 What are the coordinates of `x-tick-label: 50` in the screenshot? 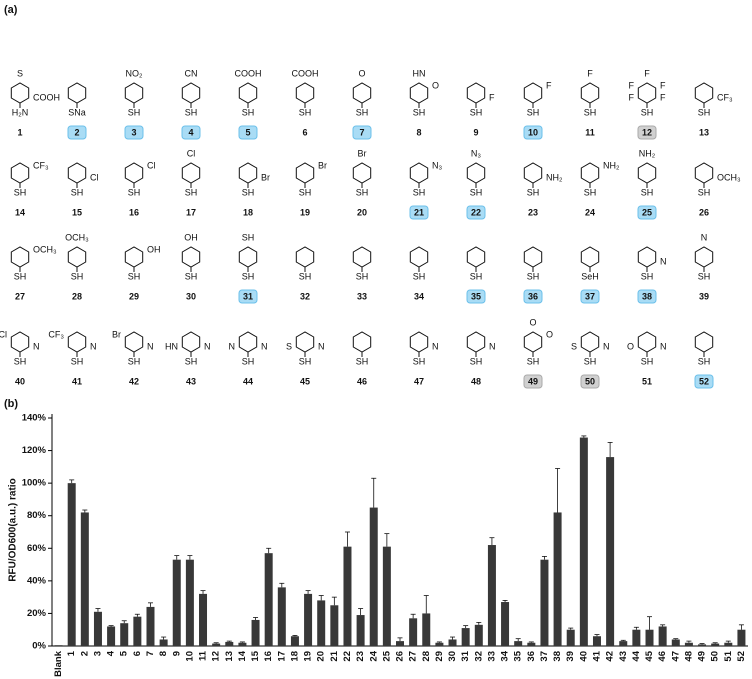 It's located at (715, 656).